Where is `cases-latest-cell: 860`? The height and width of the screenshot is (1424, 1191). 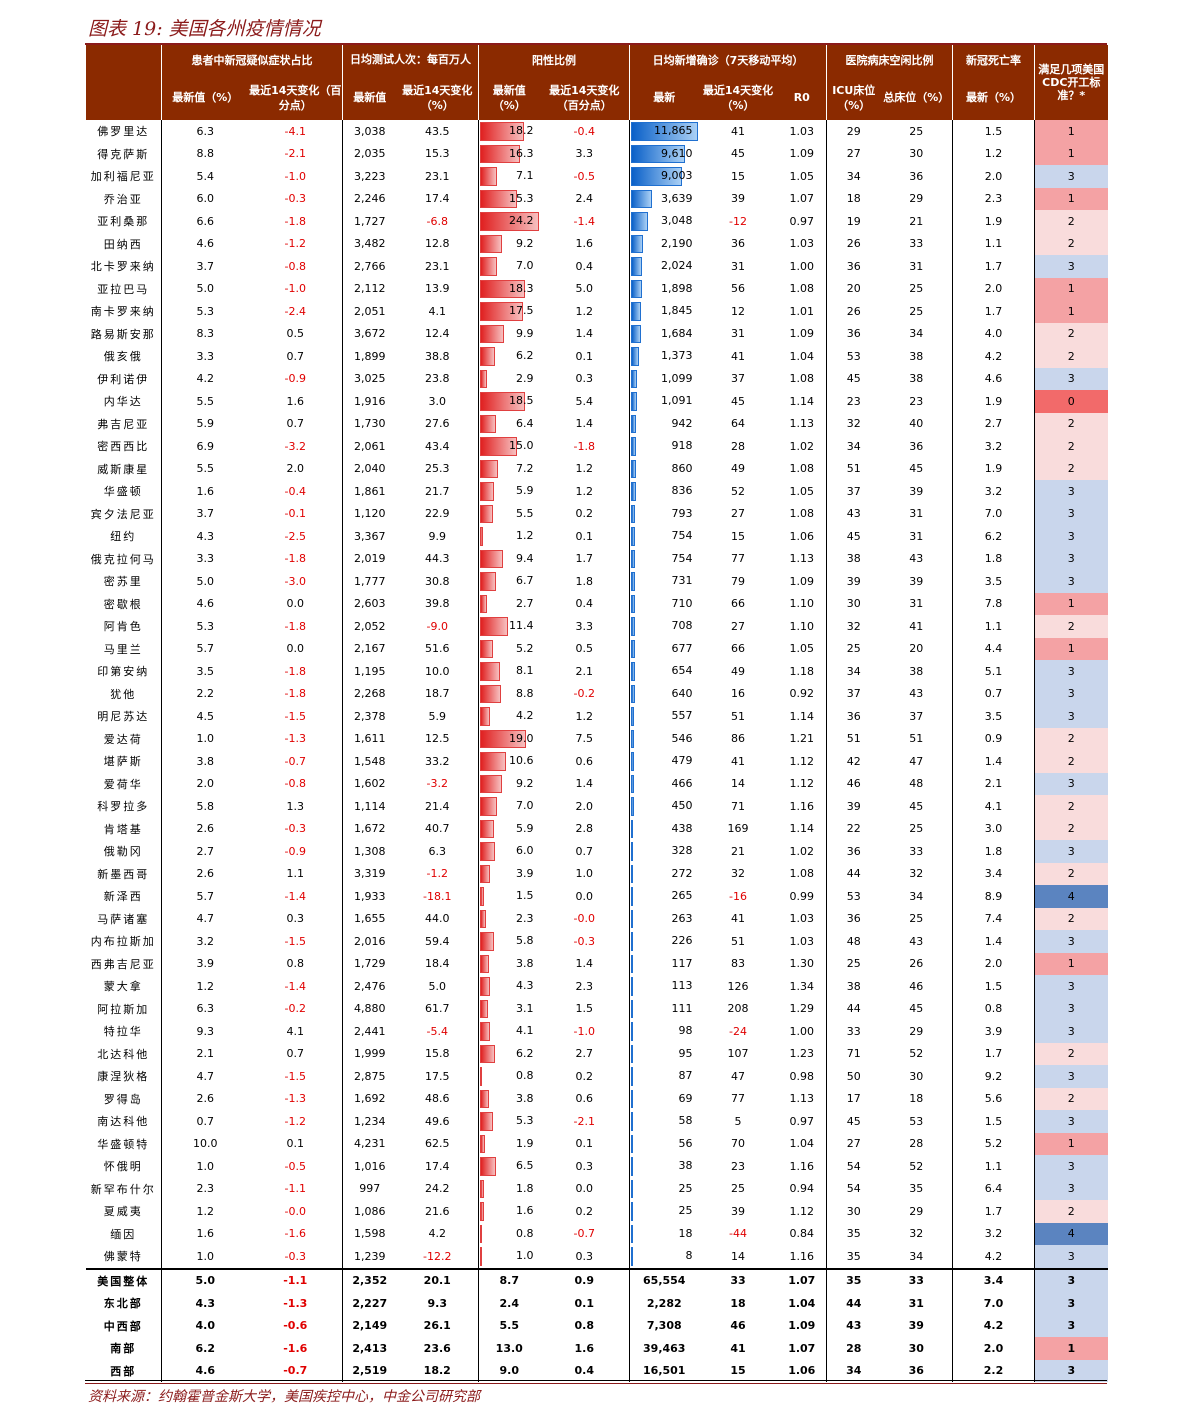
cases-latest-cell: 860 is located at coordinates (664, 468).